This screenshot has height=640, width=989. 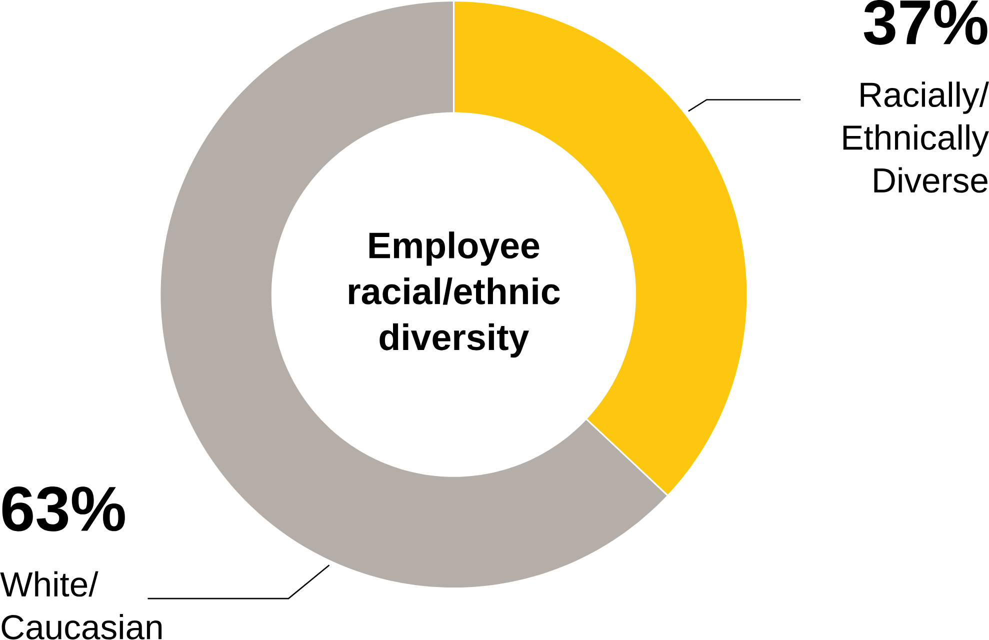 I want to click on data-label: 63%, so click(x=63, y=509).